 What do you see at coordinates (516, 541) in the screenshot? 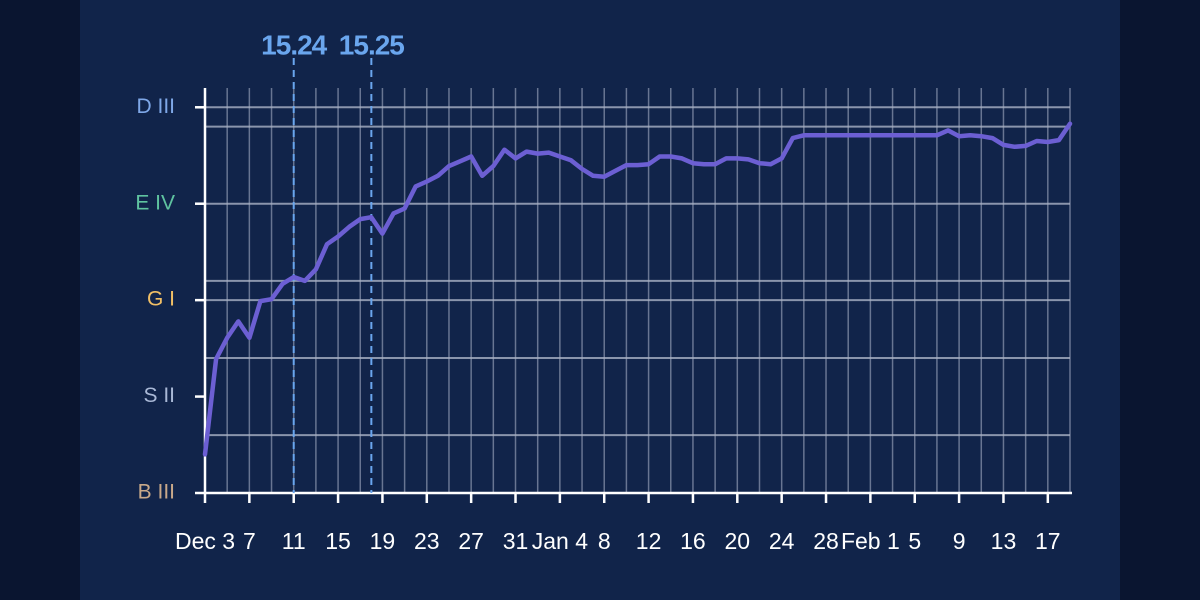
I see `x-tick-label: 31` at bounding box center [516, 541].